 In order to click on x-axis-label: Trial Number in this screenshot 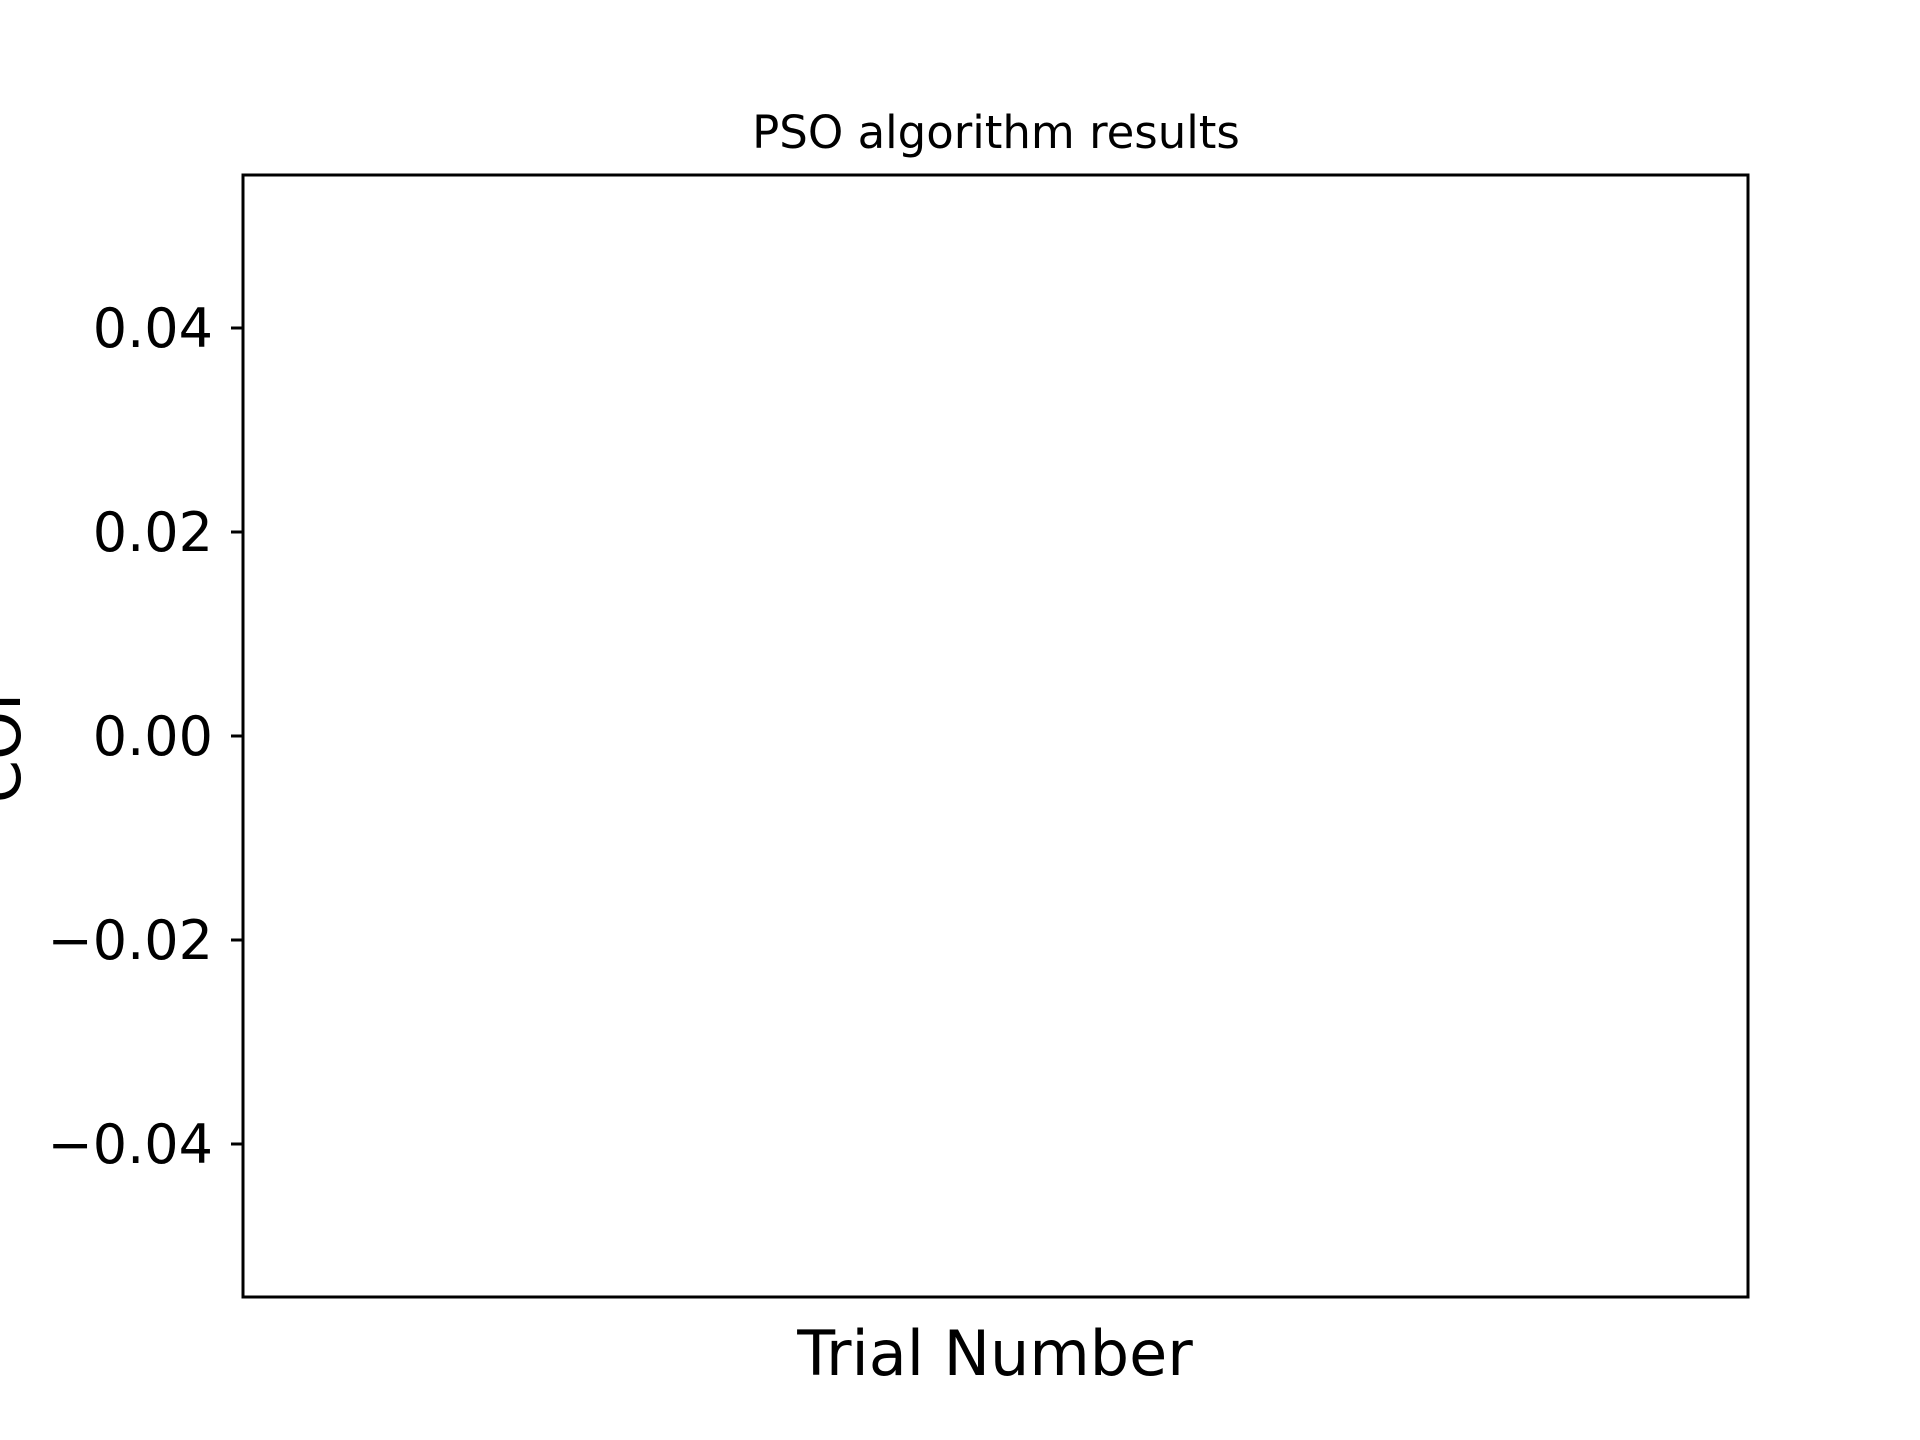, I will do `click(994, 1353)`.